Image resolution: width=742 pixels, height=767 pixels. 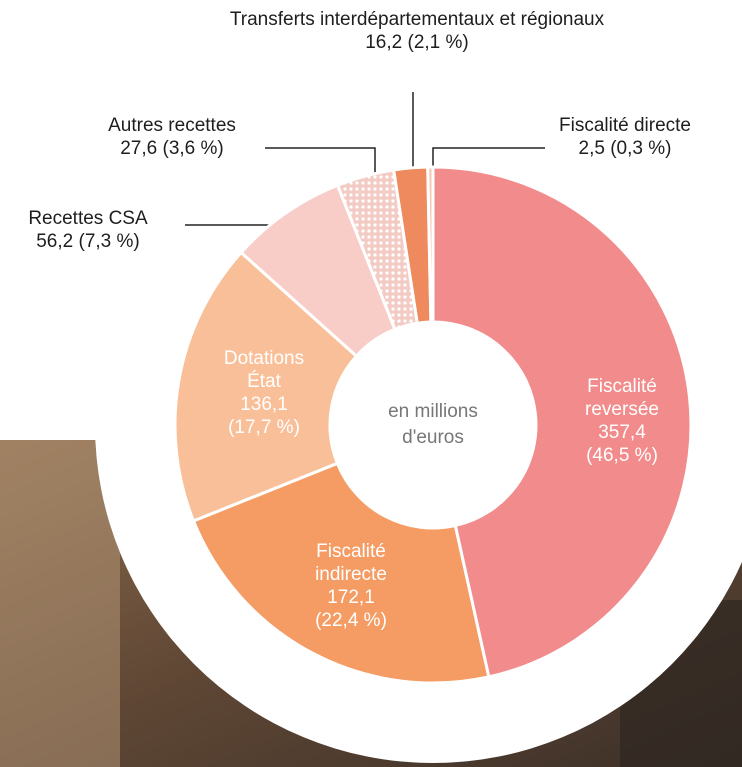 I want to click on value-line: 56,2 (7,3 %), so click(x=89, y=241).